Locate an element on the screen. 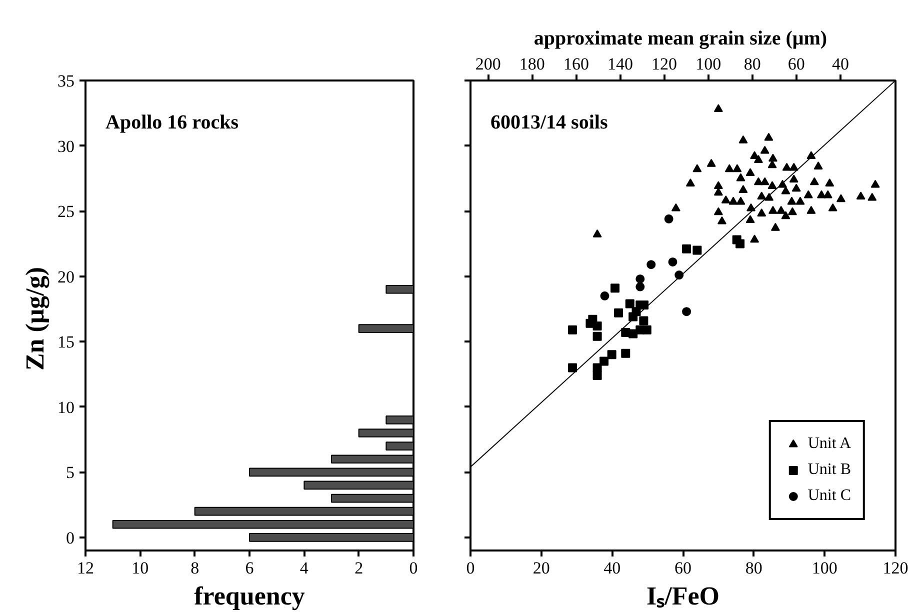  x-tick-label: 120 is located at coordinates (895, 568).